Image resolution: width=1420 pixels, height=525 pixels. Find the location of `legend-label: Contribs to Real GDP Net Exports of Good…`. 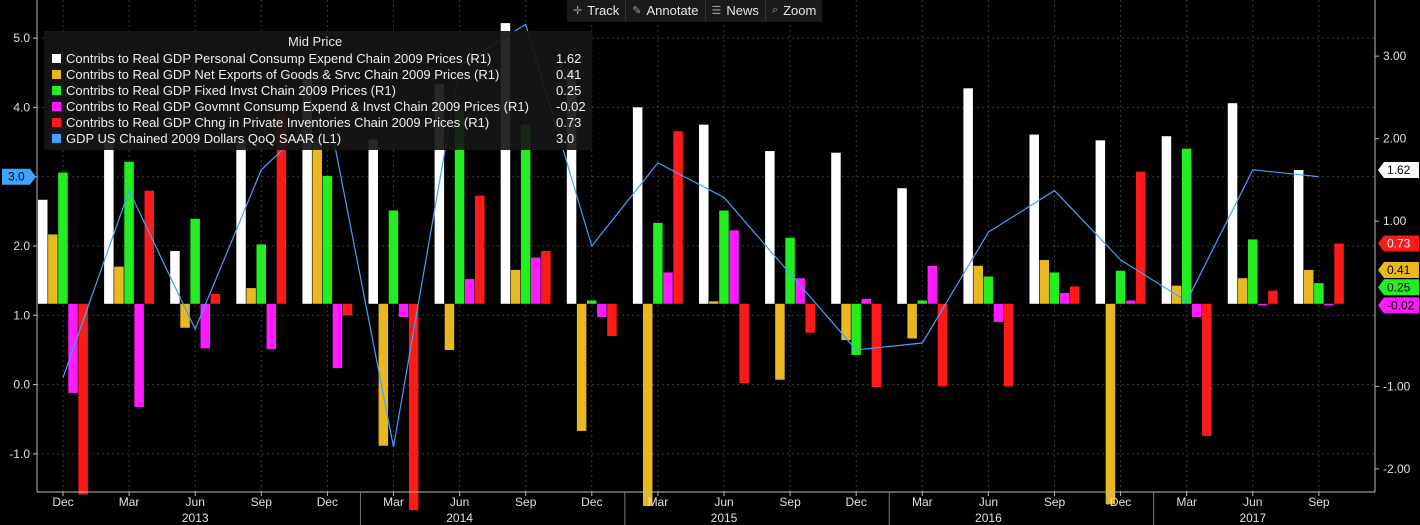

legend-label: Contribs to Real GDP Net Exports of Good… is located at coordinates (283, 74).